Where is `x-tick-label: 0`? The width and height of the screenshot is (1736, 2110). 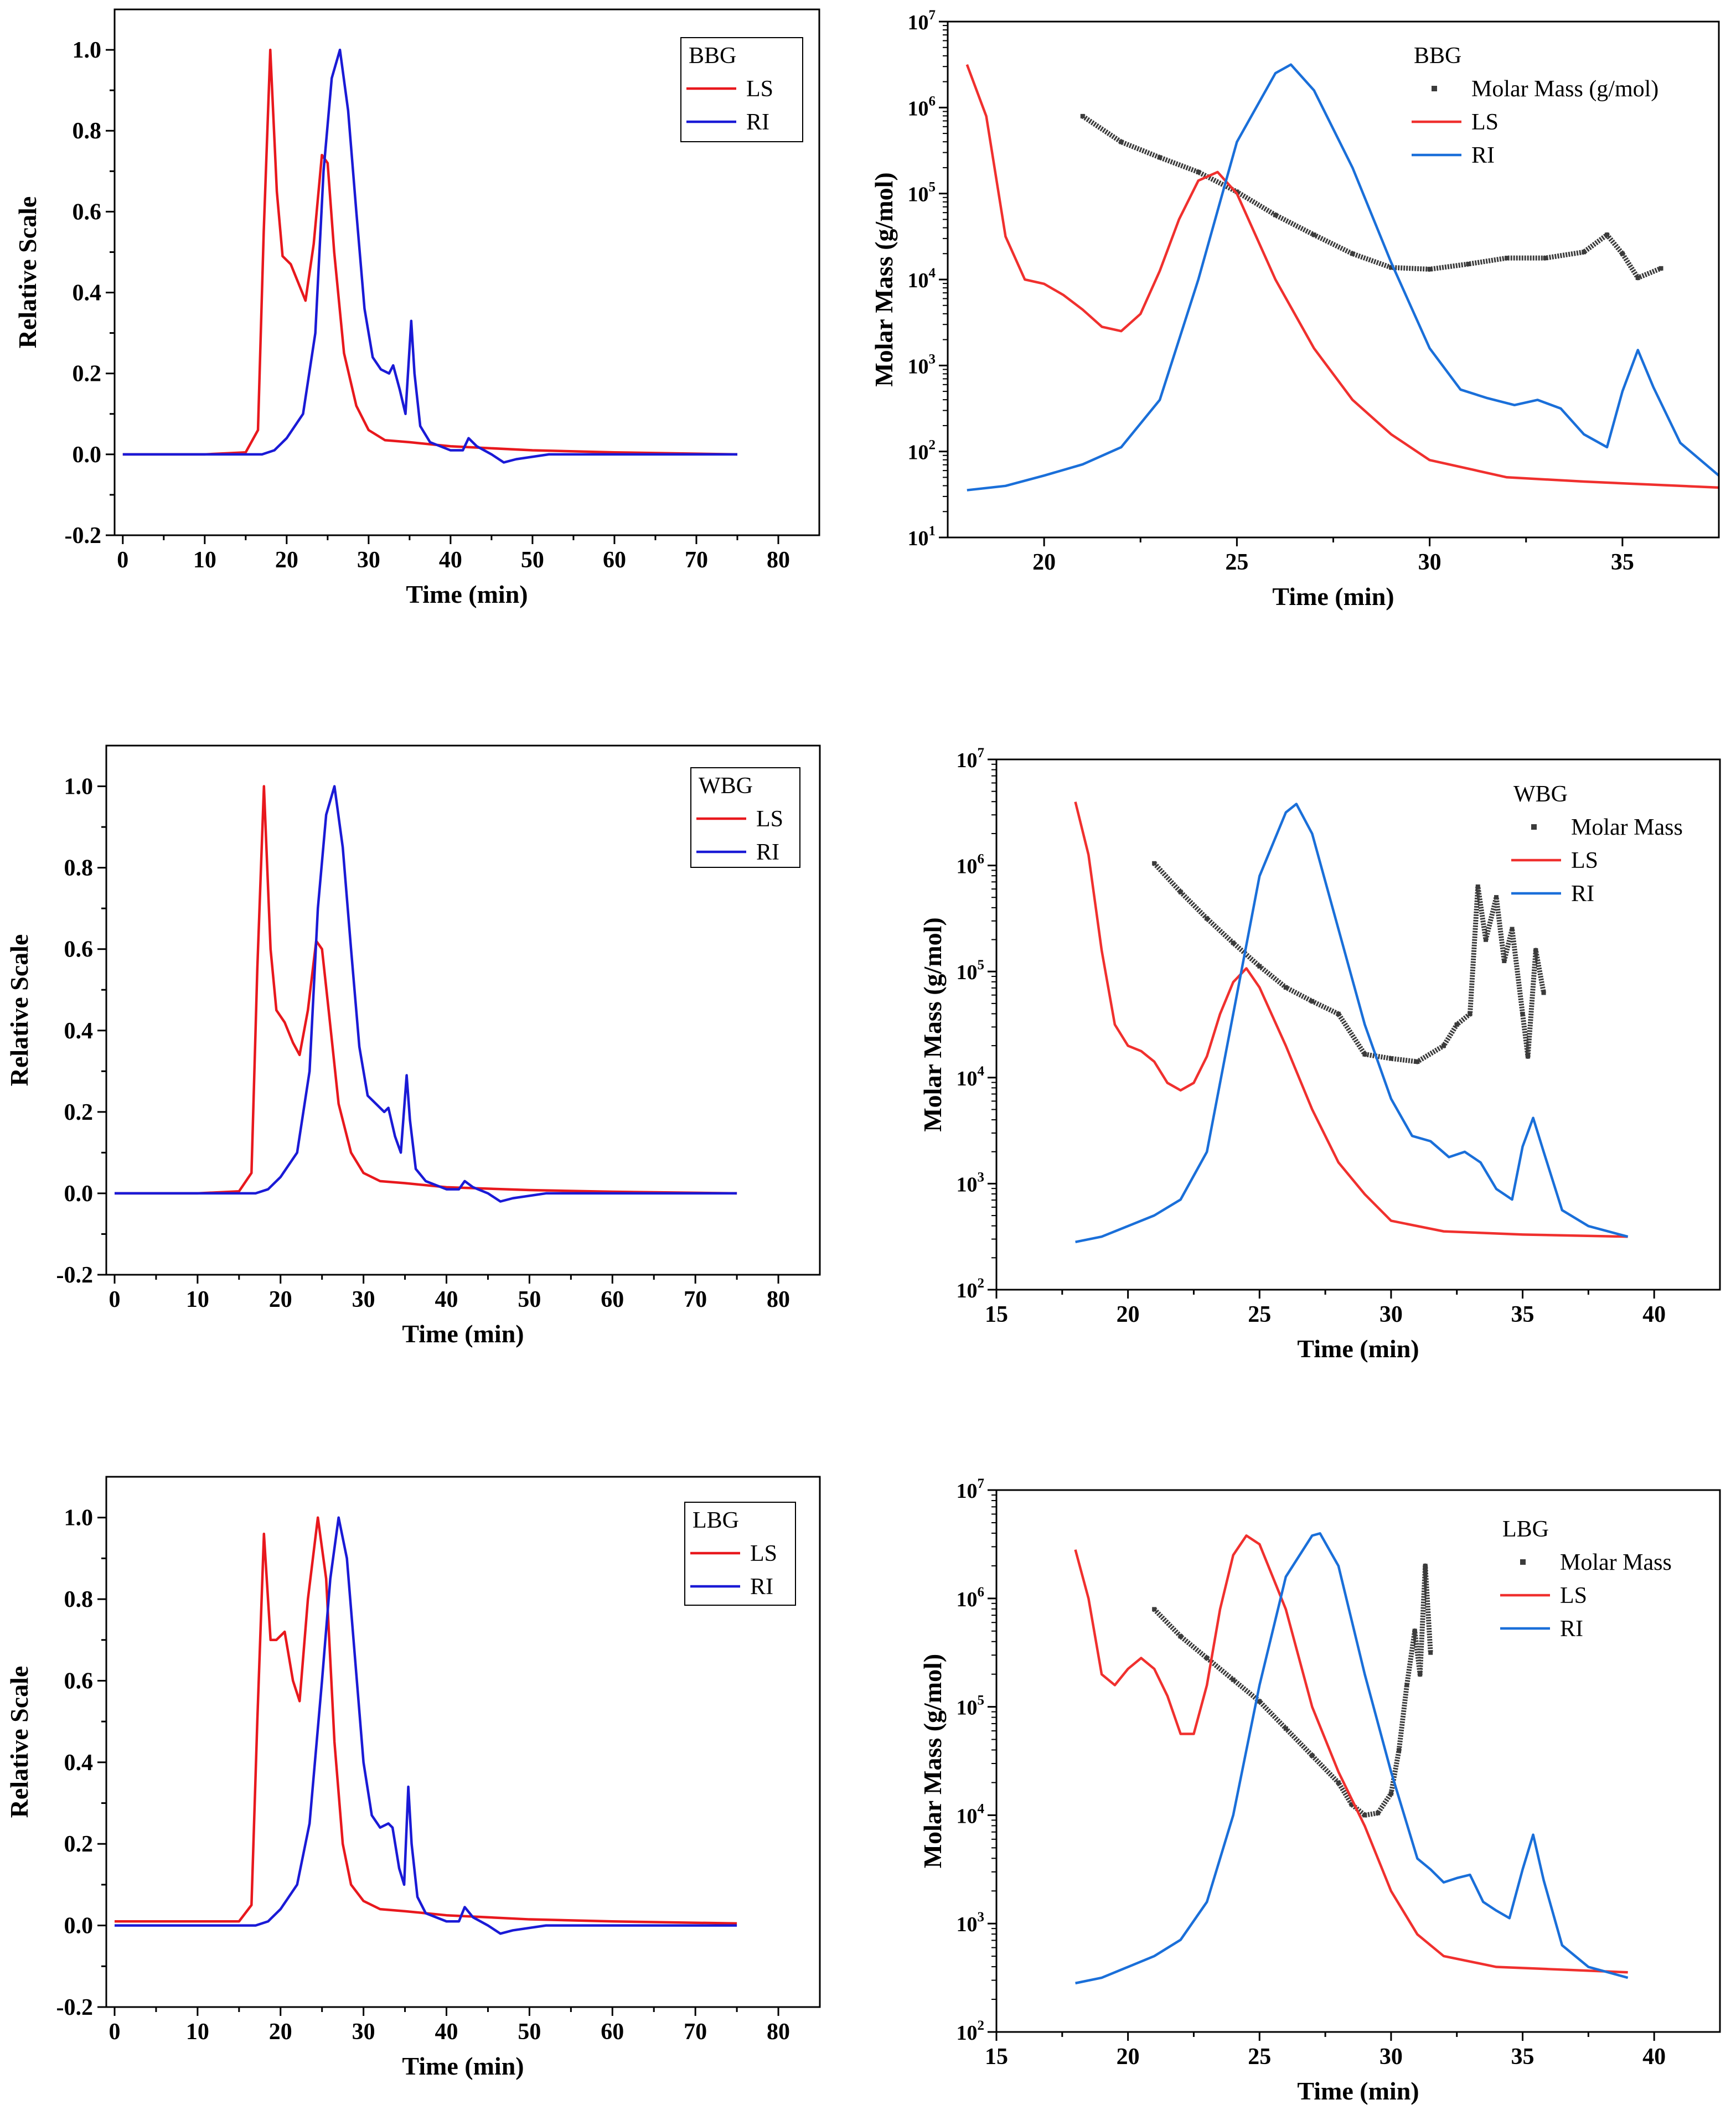
x-tick-label: 0 is located at coordinates (114, 1299).